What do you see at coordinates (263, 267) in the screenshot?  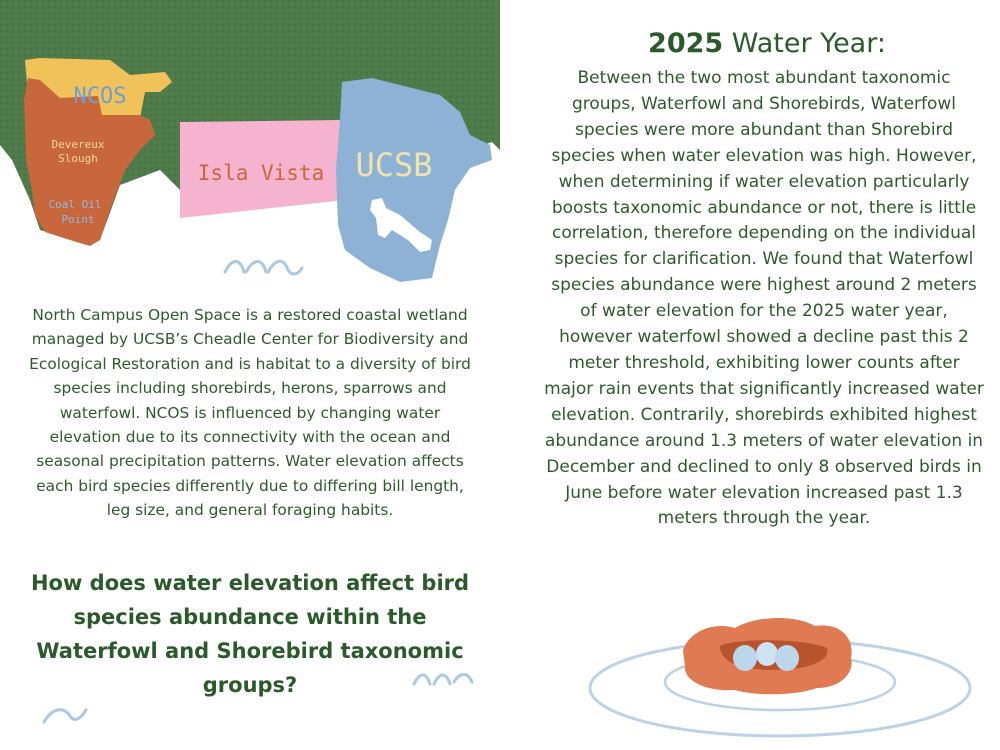 I see `wave-doodle` at bounding box center [263, 267].